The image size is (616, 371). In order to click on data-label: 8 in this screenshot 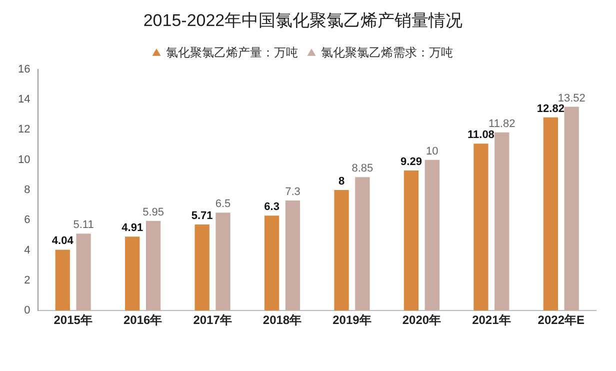, I will do `click(341, 182)`.